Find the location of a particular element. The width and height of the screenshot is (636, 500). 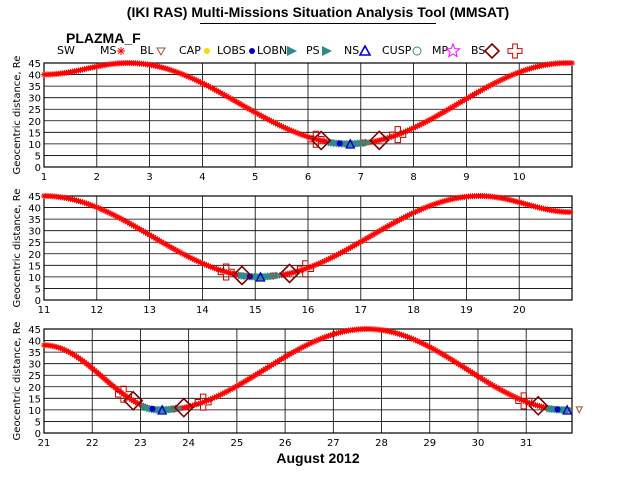

title-underline is located at coordinates (318, 23).